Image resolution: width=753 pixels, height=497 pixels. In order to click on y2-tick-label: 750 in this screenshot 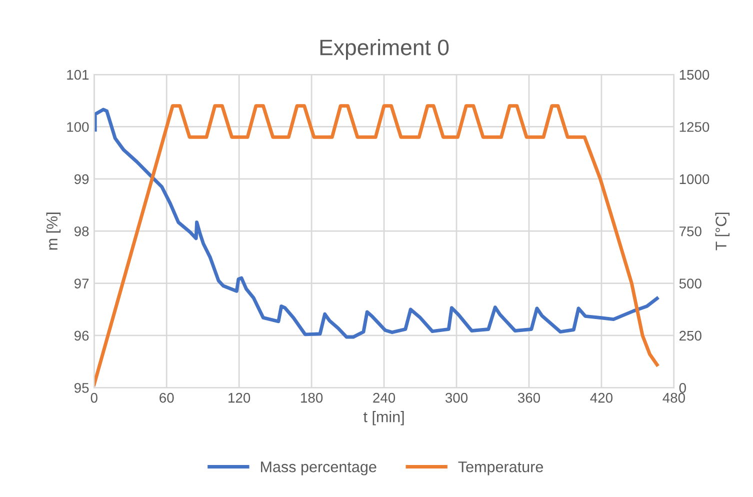, I will do `click(691, 231)`.